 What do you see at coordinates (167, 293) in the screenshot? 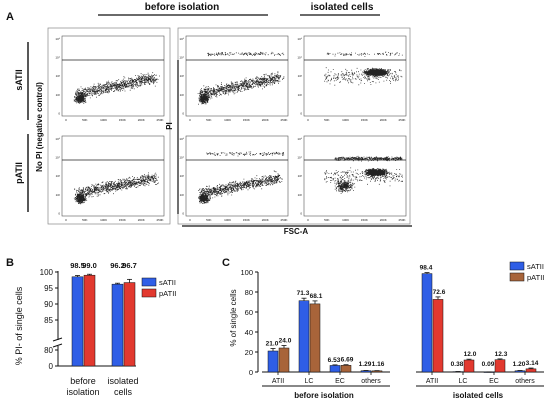
I see `panel-b-legend-label: pATII` at bounding box center [167, 293].